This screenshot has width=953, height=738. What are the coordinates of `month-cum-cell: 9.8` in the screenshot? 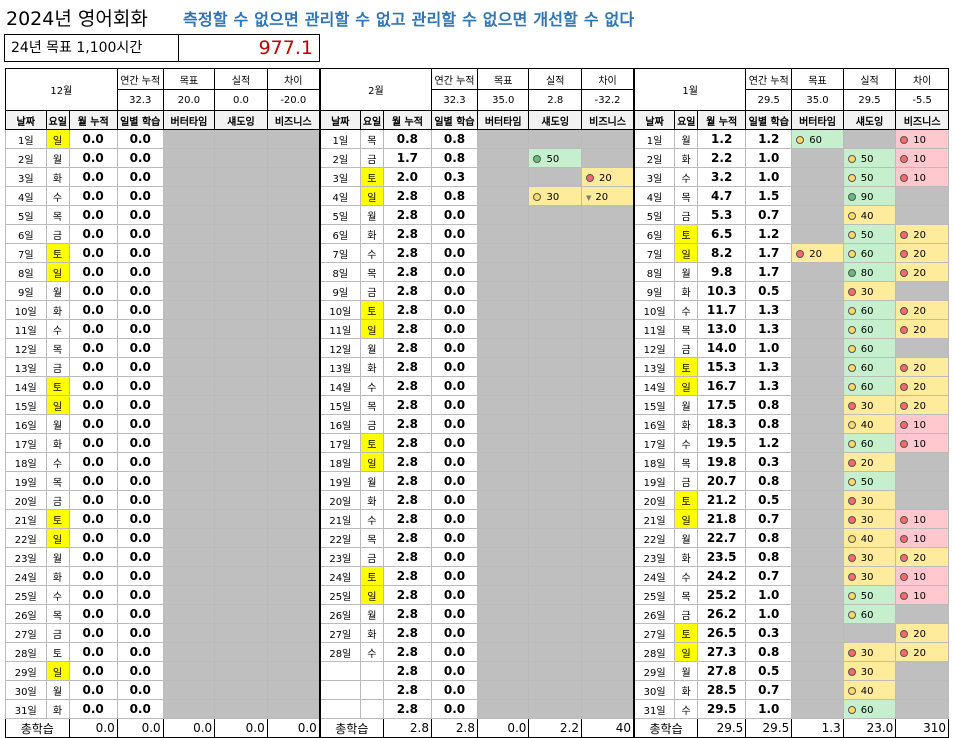 It's located at (722, 272).